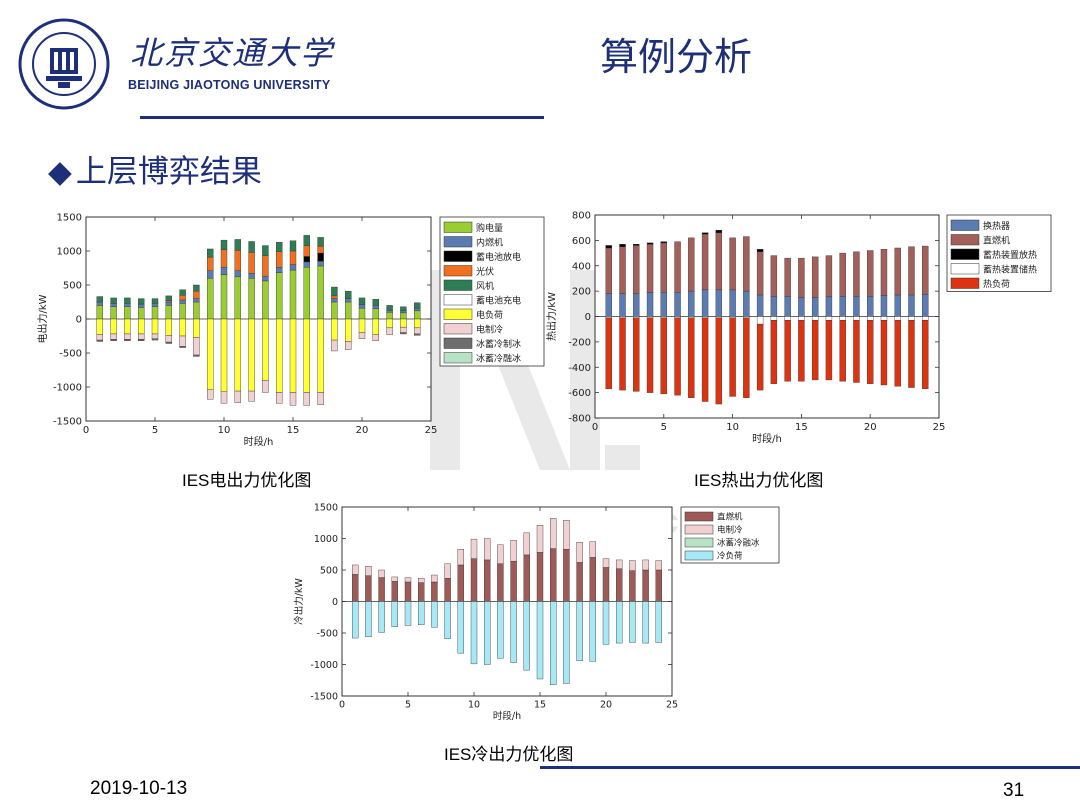 Image resolution: width=1080 pixels, height=810 pixels. I want to click on elec-bar-风机-t3, so click(127, 300).